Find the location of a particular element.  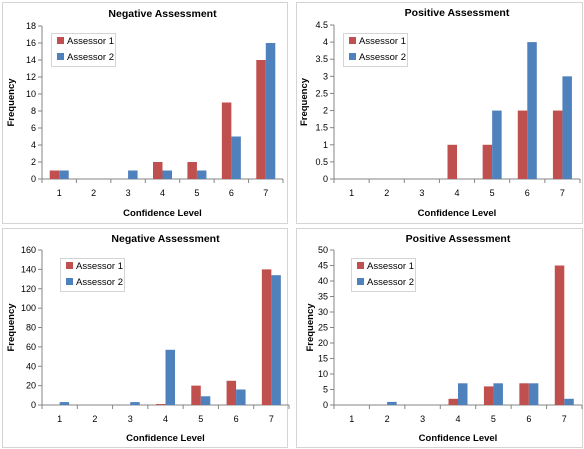

y-tick-label: 0 is located at coordinates (33, 405).